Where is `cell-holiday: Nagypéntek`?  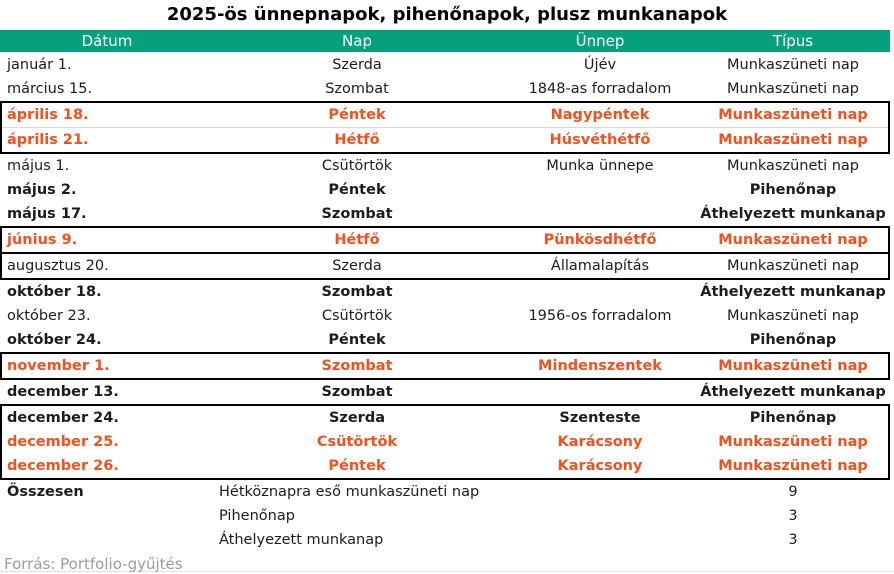 cell-holiday: Nagypéntek is located at coordinates (600, 115).